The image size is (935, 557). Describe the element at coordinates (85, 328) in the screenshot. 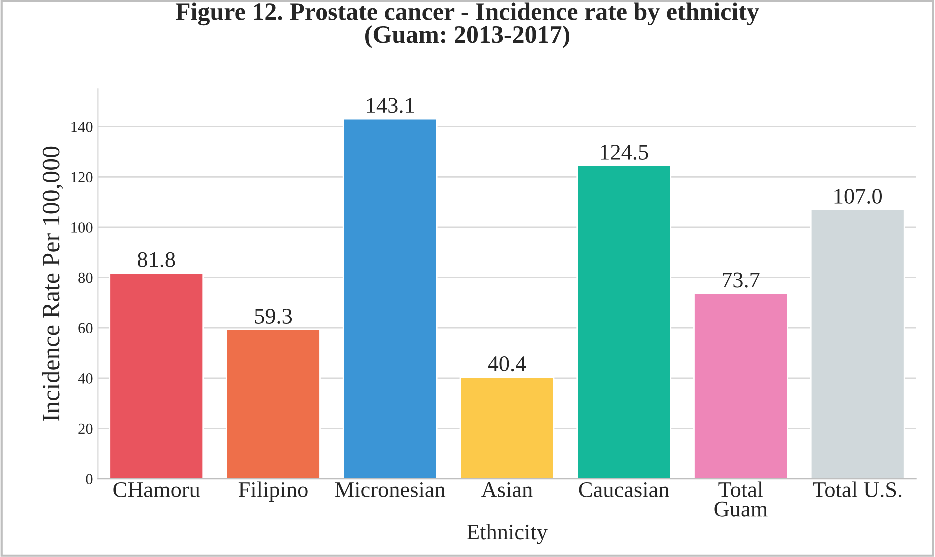

I see `y-tick-label: 60` at that location.